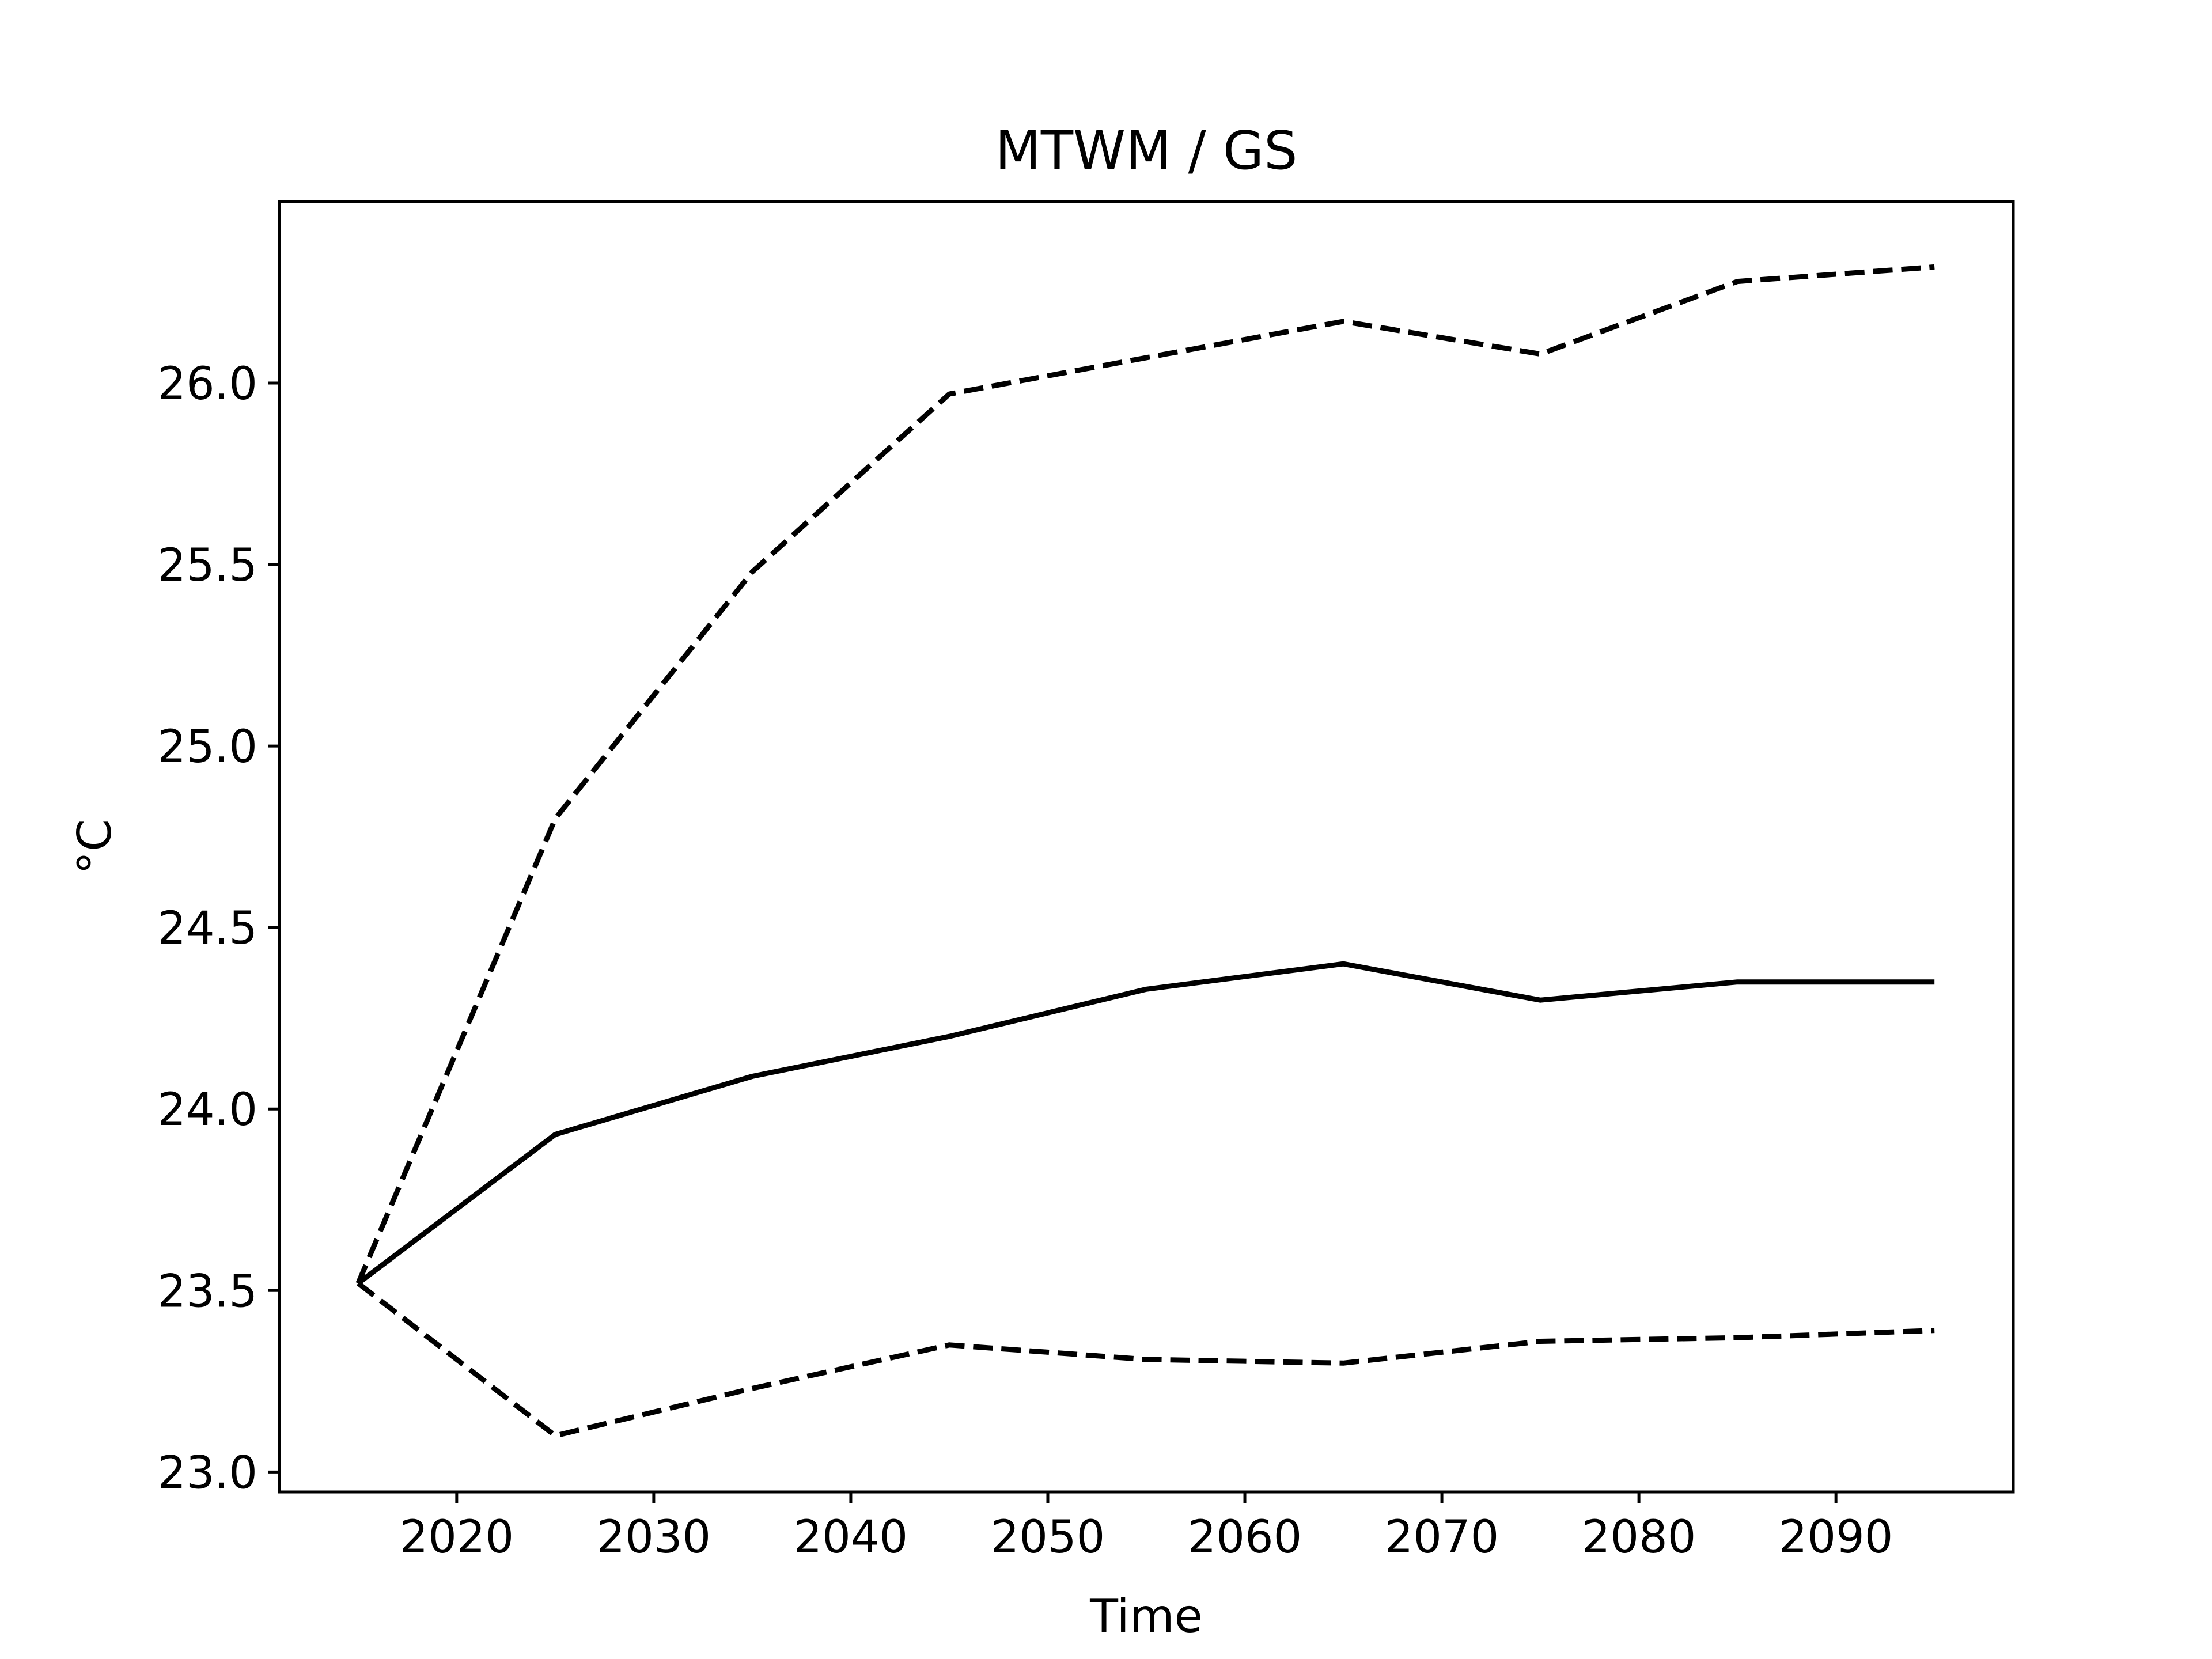 This screenshot has height=1659, width=2212. I want to click on x-axis-label: Time, so click(1146, 1616).